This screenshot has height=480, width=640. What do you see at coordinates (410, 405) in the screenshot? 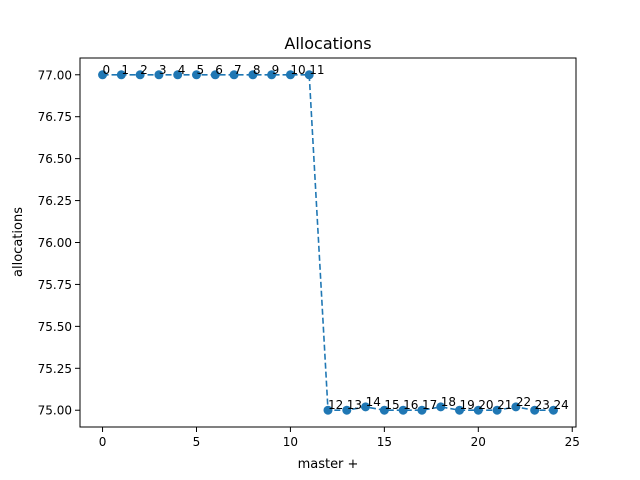
I see `data-point-label: 16` at bounding box center [410, 405].